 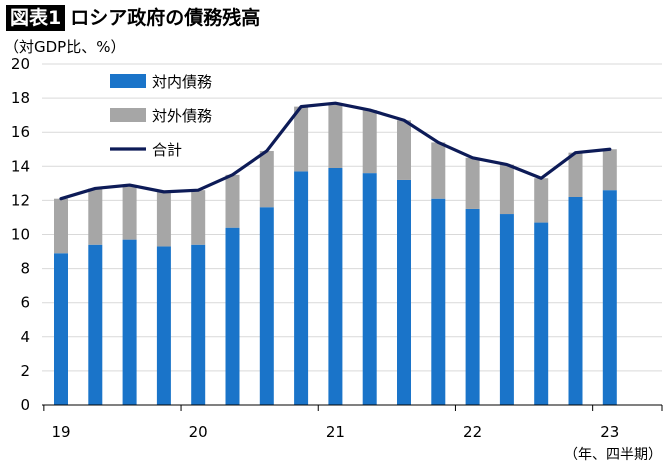 What do you see at coordinates (20, 200) in the screenshot?
I see `y-tick-label: 12` at bounding box center [20, 200].